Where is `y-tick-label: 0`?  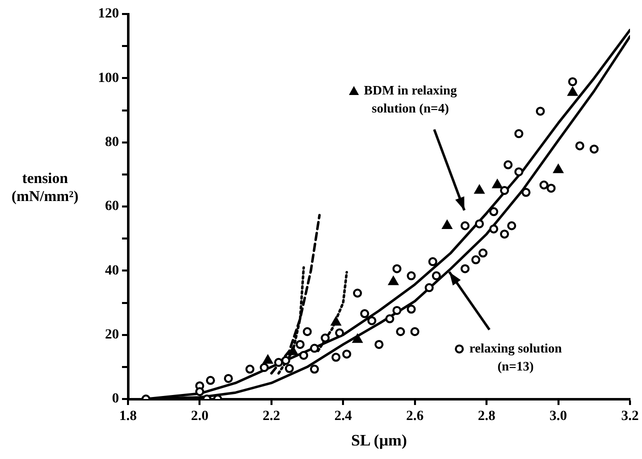 y-tick-label: 0 is located at coordinates (115, 399).